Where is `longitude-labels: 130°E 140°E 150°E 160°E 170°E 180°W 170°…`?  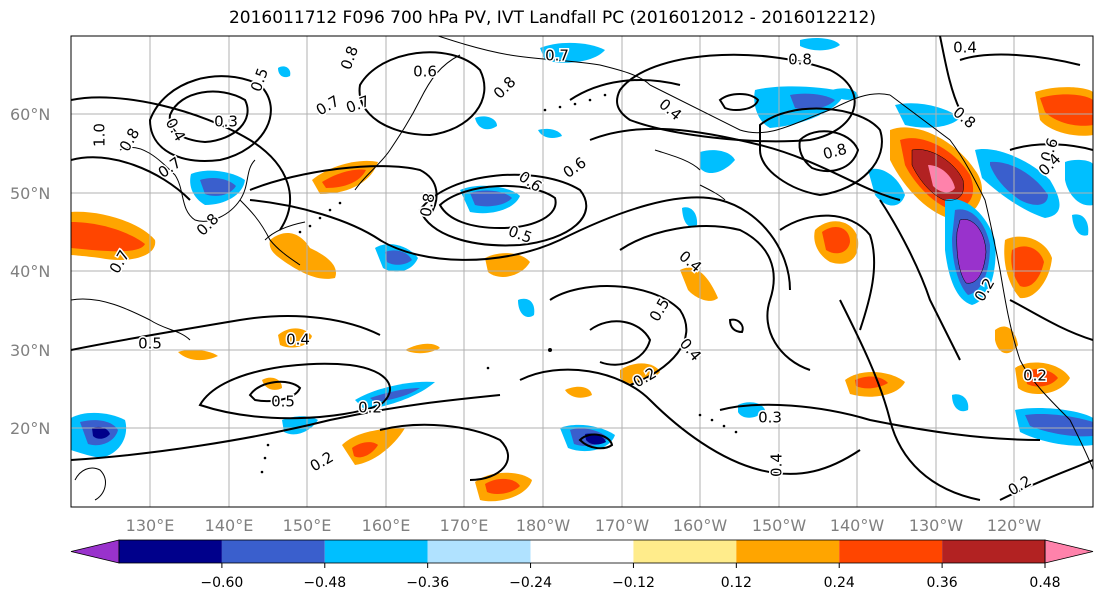
longitude-labels: 130°E 140°E 150°E 160°E 170°E 180°W 170°… is located at coordinates (584, 525).